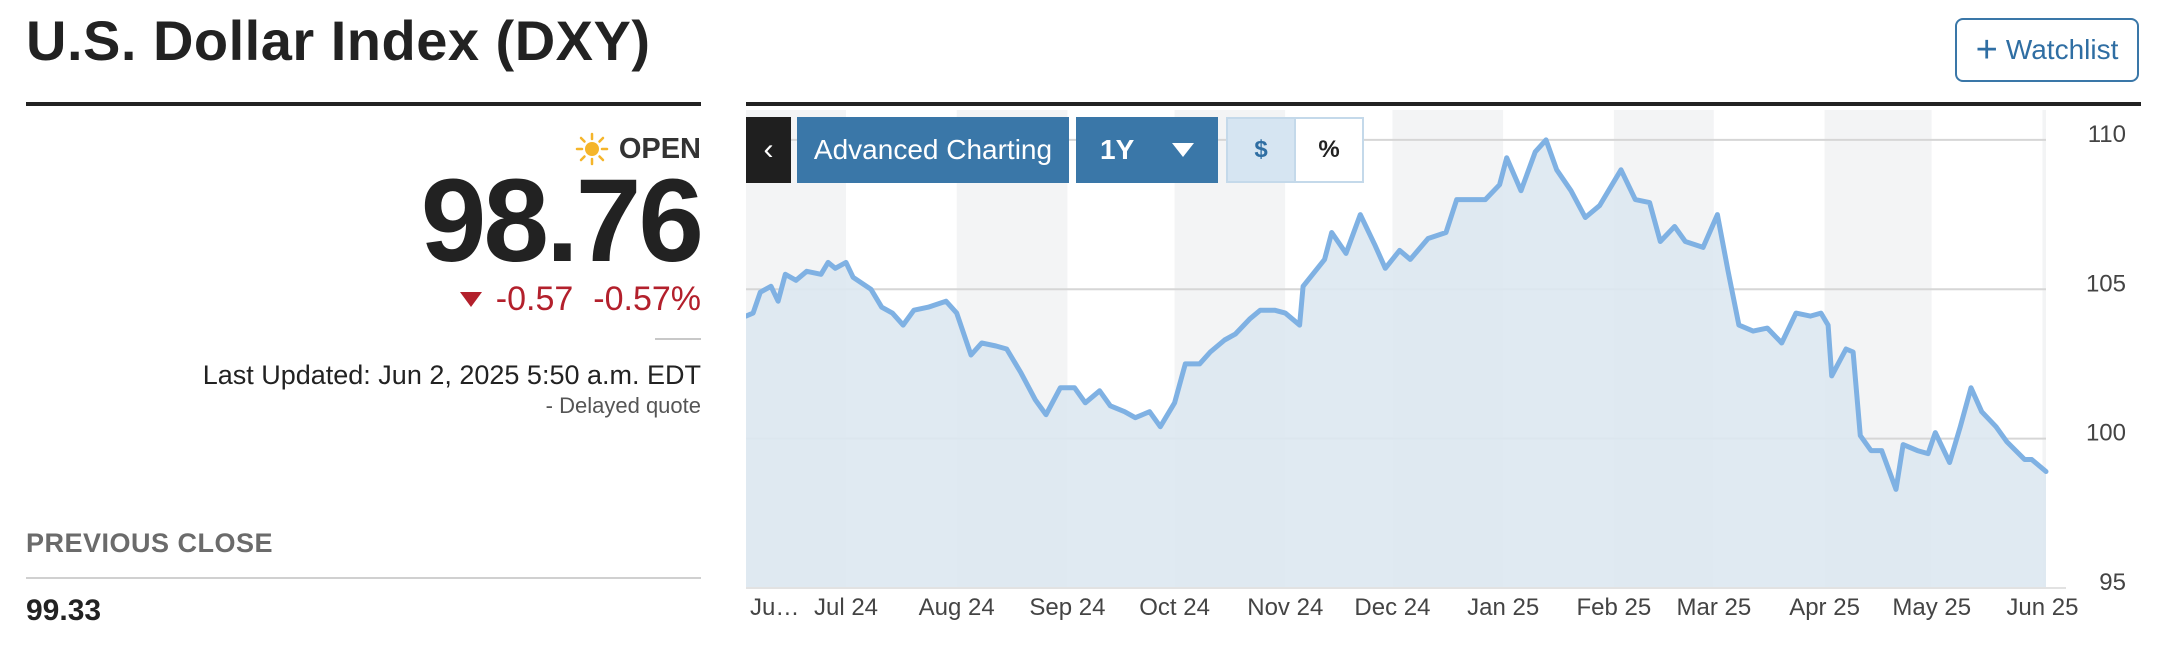  I want to click on y-tick-label: 95, so click(2112, 582).